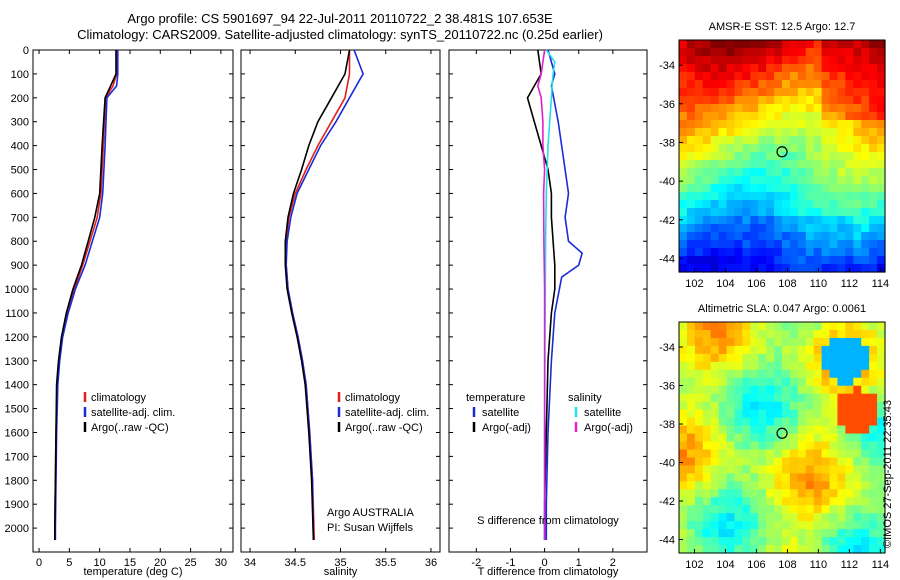 This screenshot has height=580, width=900. What do you see at coordinates (385, 563) in the screenshot?
I see `salinity-profile-xtick-label: 35.5` at bounding box center [385, 563].